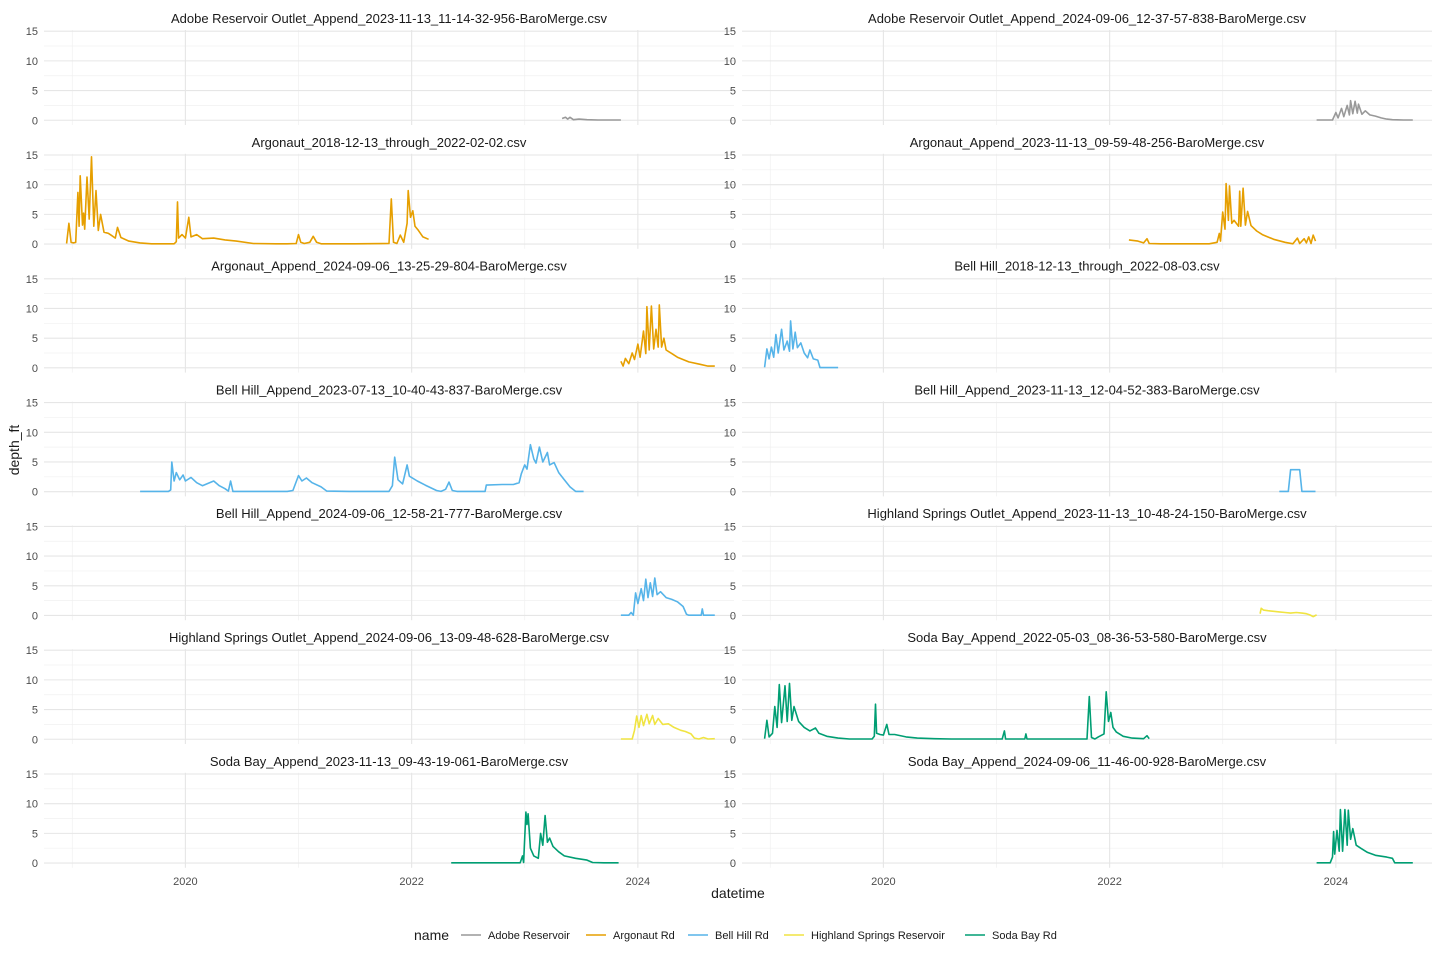 This screenshot has height=965, width=1440. Describe the element at coordinates (431, 935) in the screenshot. I see `legend-title: name` at that location.